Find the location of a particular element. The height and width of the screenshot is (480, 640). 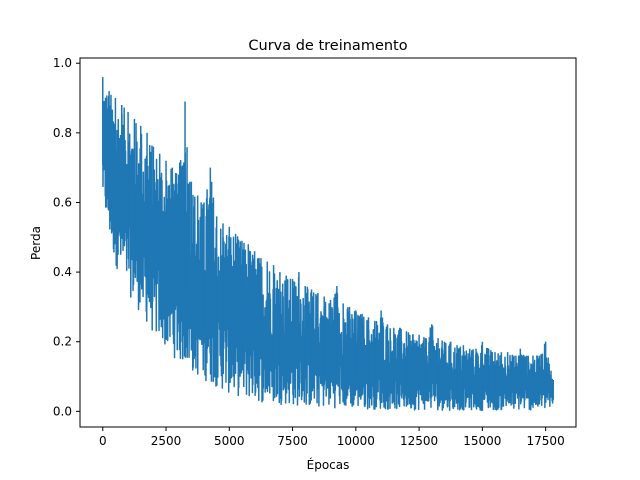

y-tick-label: 0.2 is located at coordinates (62, 342).